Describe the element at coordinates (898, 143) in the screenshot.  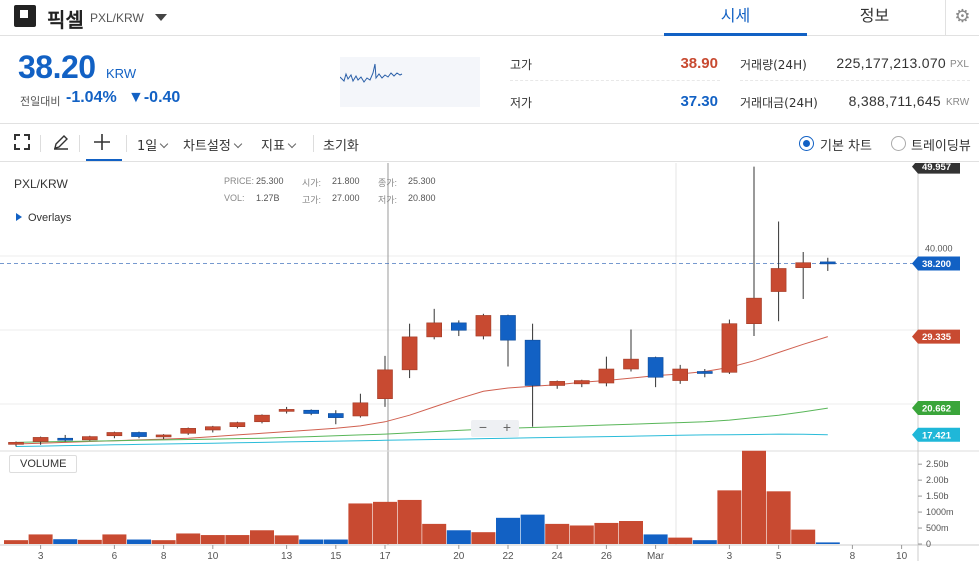
I see `tradingview-radio` at that location.